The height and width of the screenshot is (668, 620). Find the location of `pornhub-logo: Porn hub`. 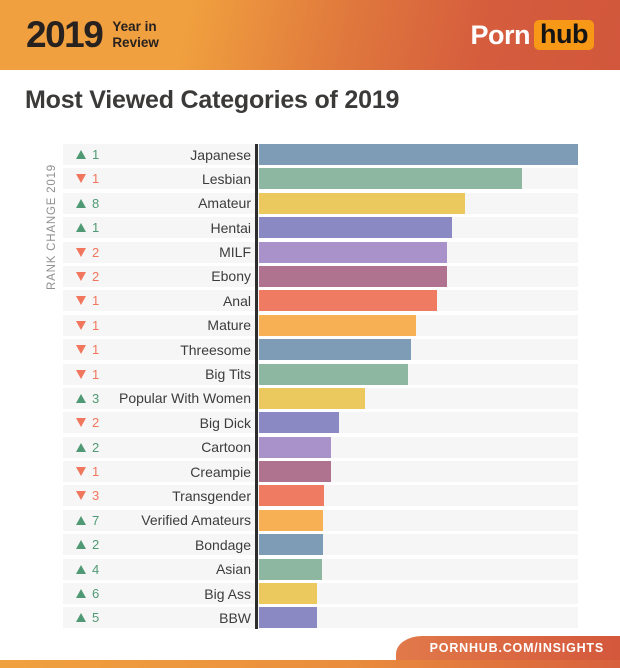

pornhub-logo: Porn hub is located at coordinates (532, 35).